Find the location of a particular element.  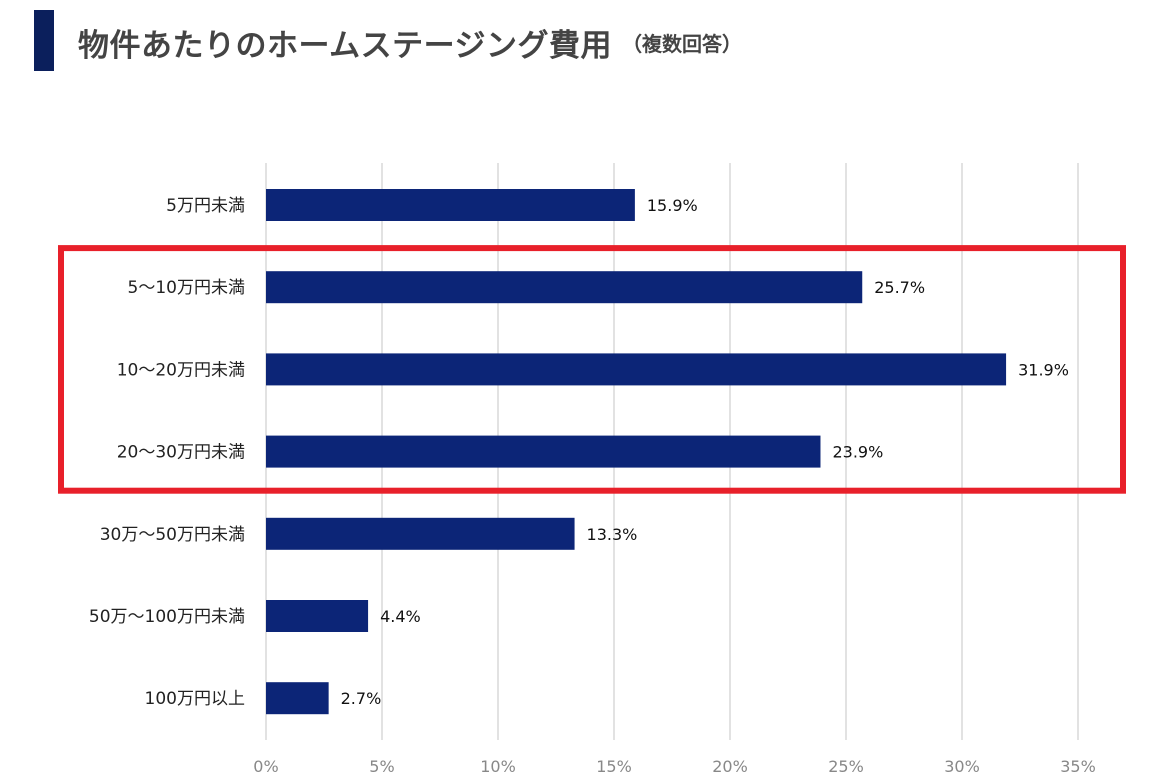

data-label: 2.7% is located at coordinates (361, 698).